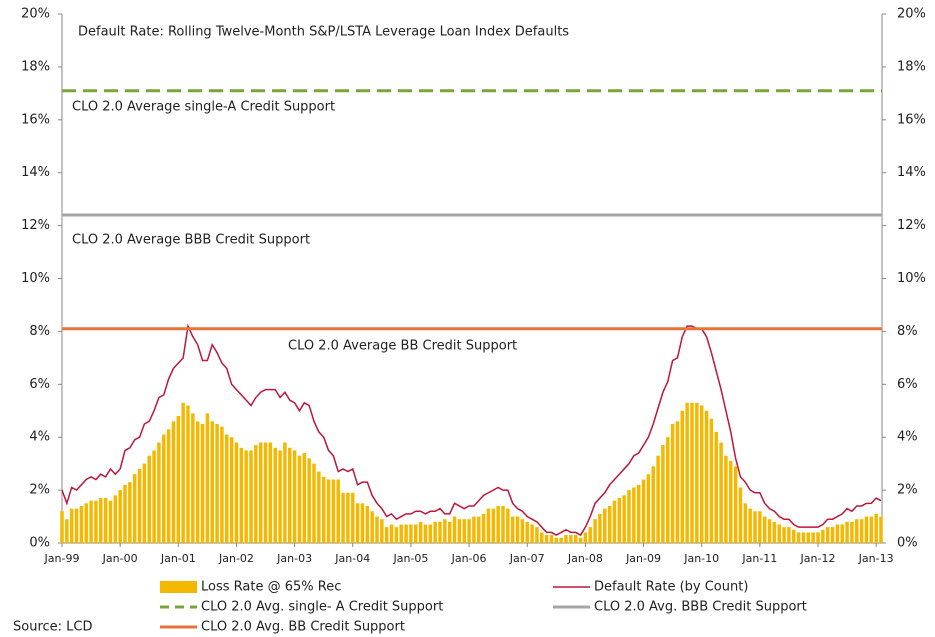 The width and height of the screenshot is (935, 637). Describe the element at coordinates (35, 278) in the screenshot. I see `y-tick-label: 10%` at that location.